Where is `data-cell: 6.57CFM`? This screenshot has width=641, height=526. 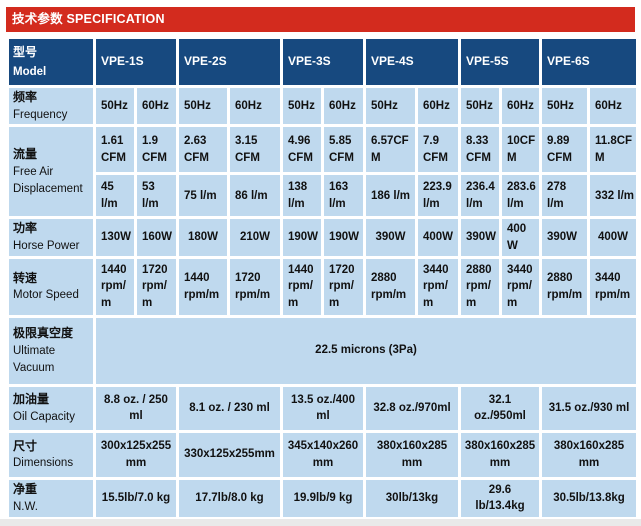 data-cell: 6.57CFM is located at coordinates (390, 150).